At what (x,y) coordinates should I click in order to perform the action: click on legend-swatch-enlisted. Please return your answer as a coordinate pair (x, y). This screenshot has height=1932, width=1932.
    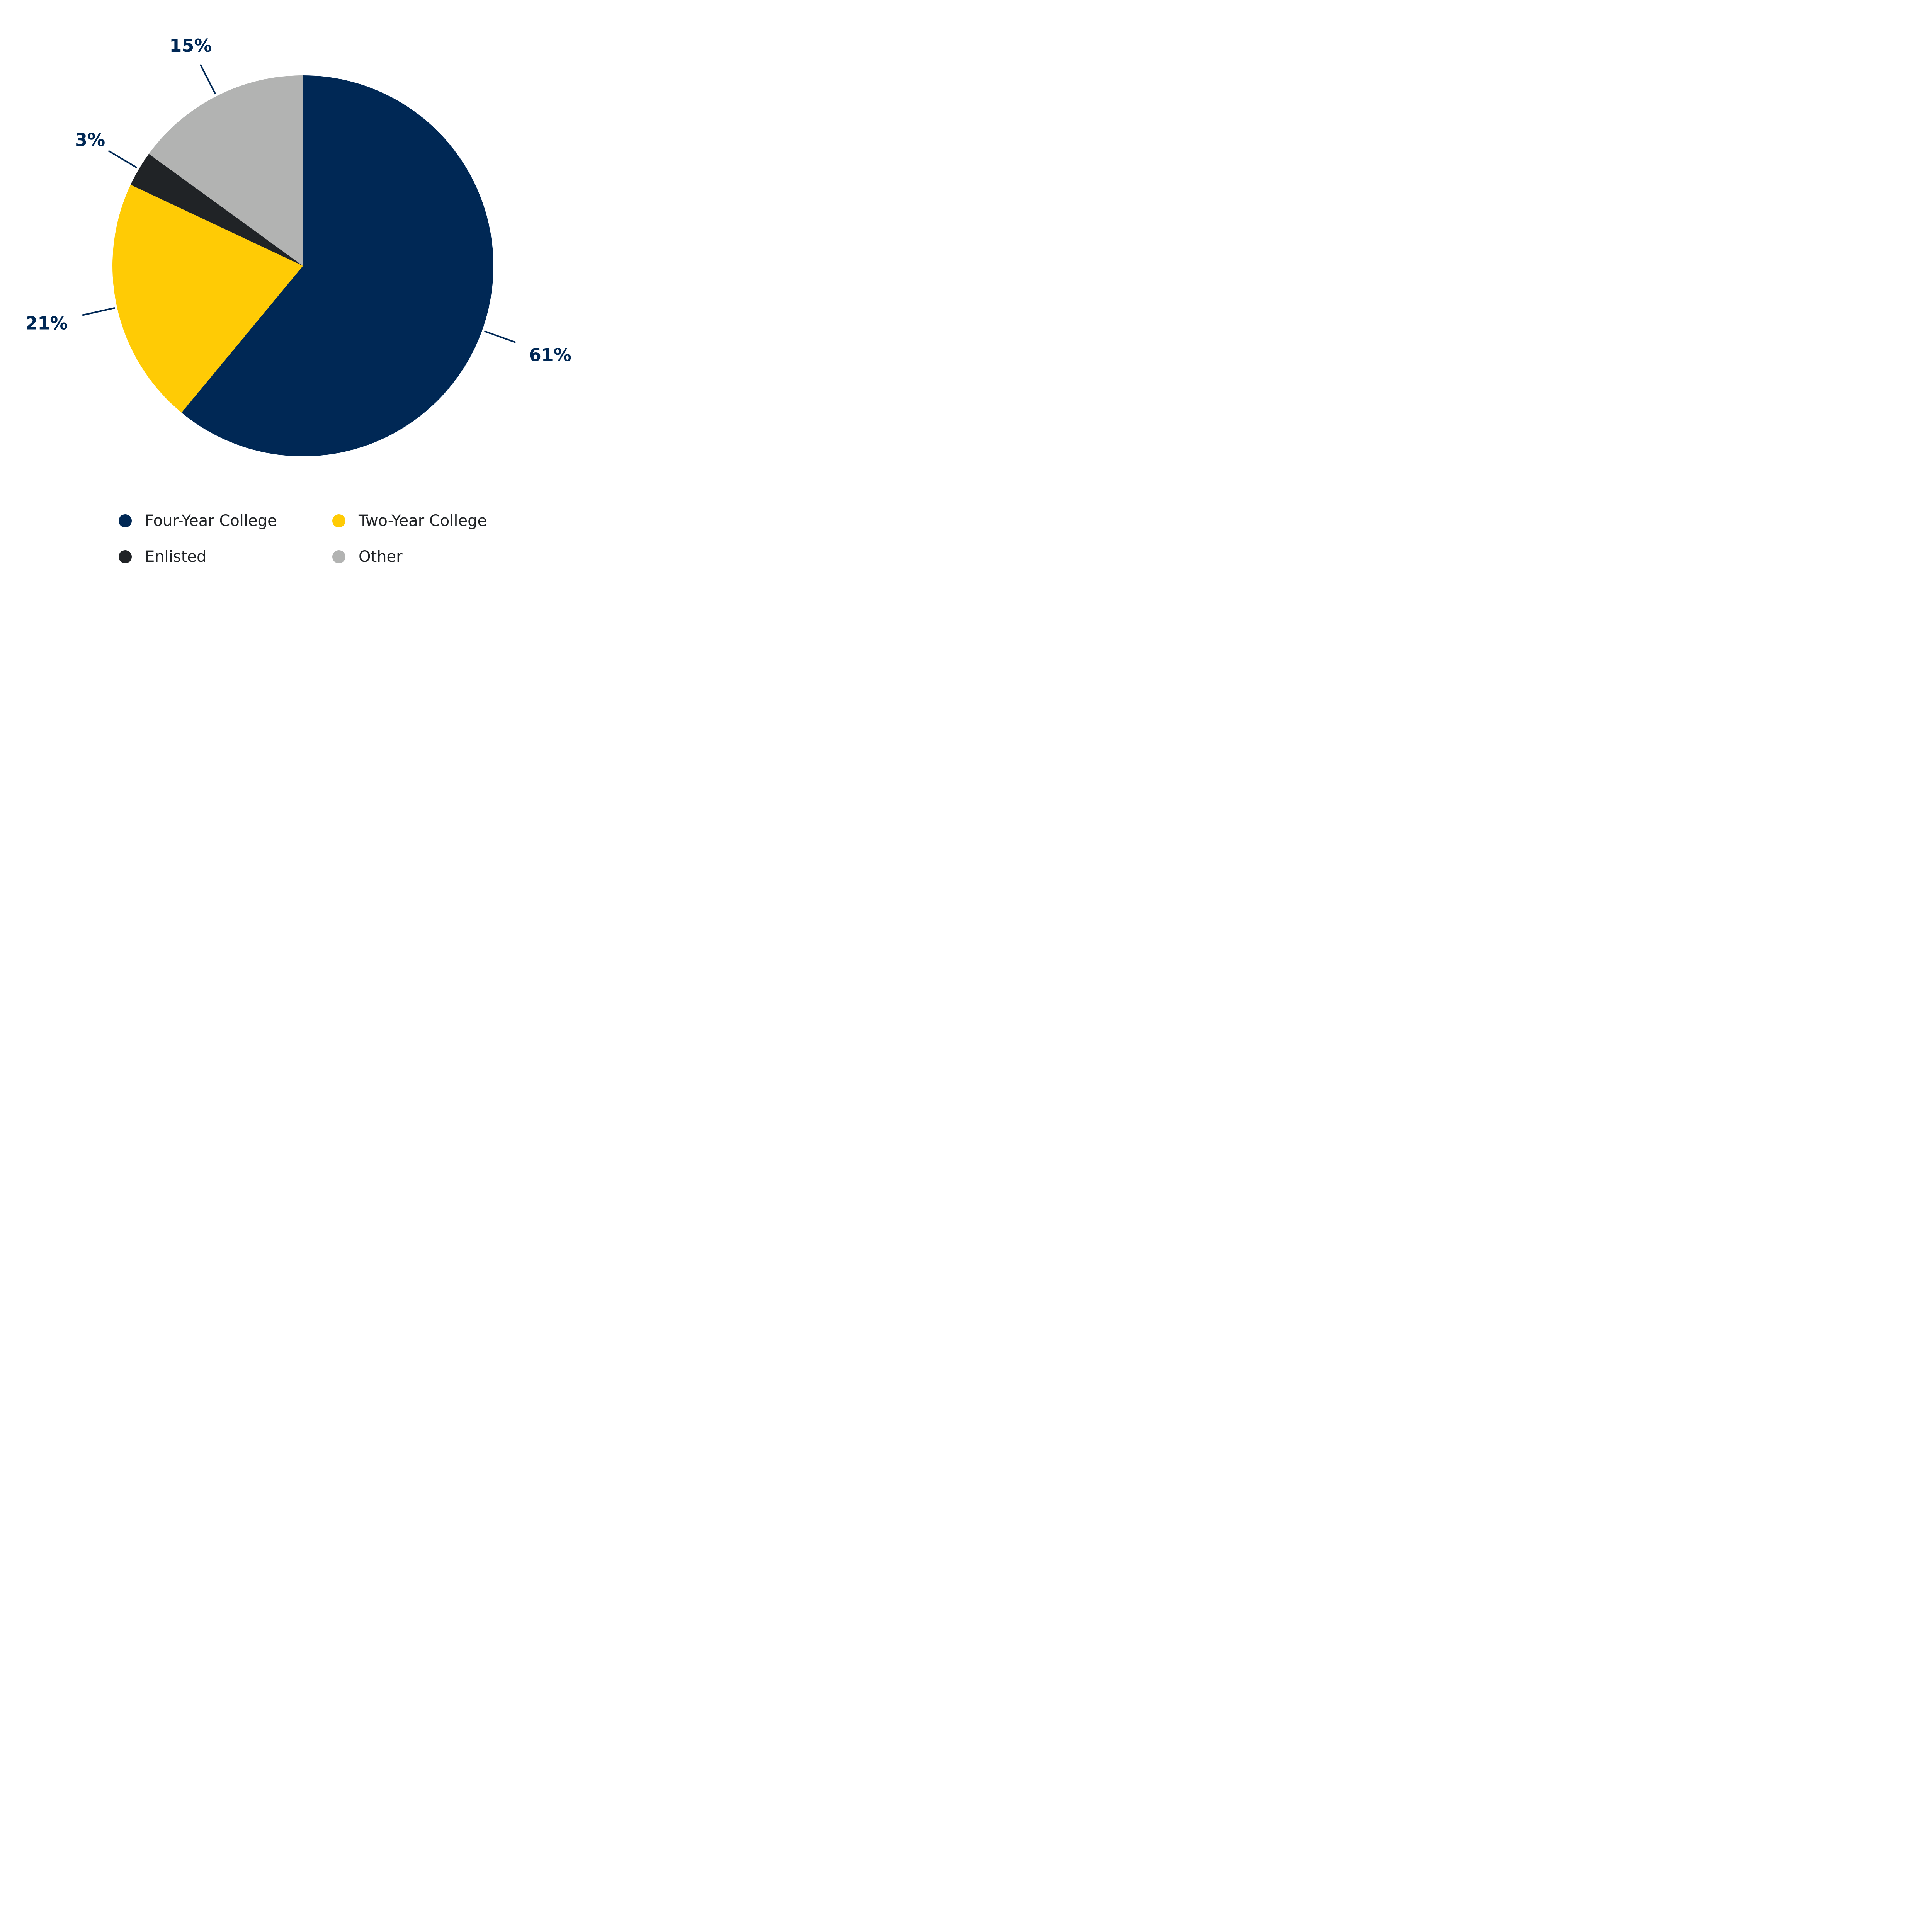
    Looking at the image, I should click on (126, 556).